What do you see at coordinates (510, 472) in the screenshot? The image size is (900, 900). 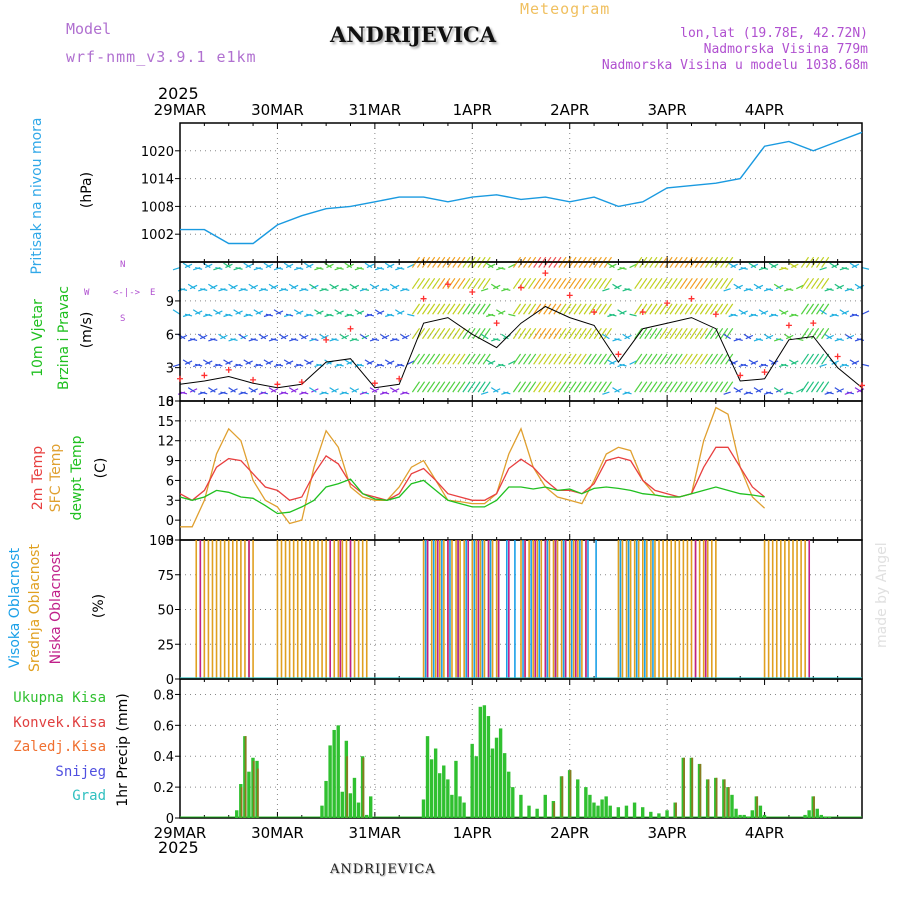 I see `temperature-panel: -3 0 3 6 9 12 15 18` at bounding box center [510, 472].